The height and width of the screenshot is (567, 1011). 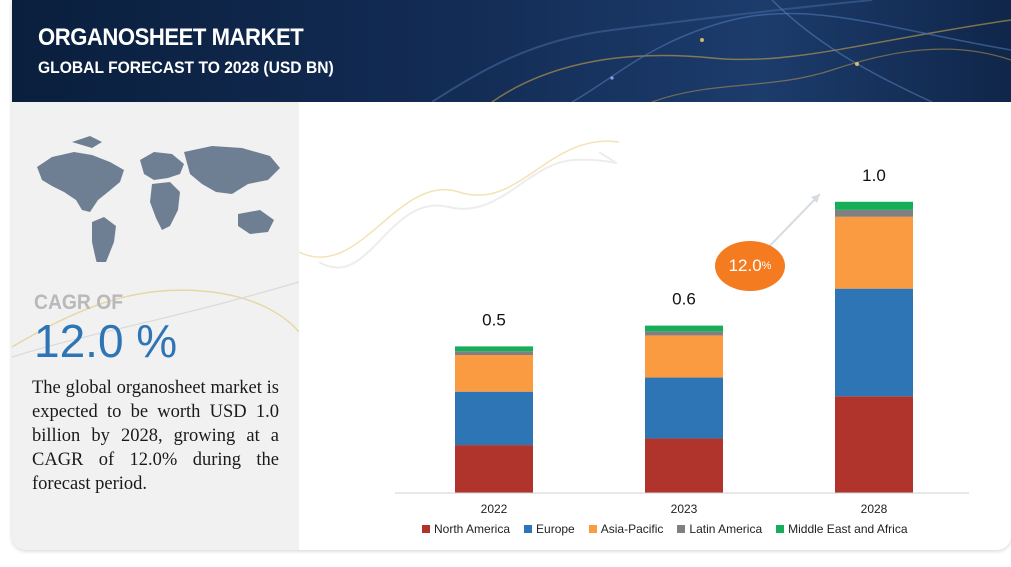 What do you see at coordinates (684, 333) in the screenshot?
I see `bar-segment-latin-america-2023` at bounding box center [684, 333].